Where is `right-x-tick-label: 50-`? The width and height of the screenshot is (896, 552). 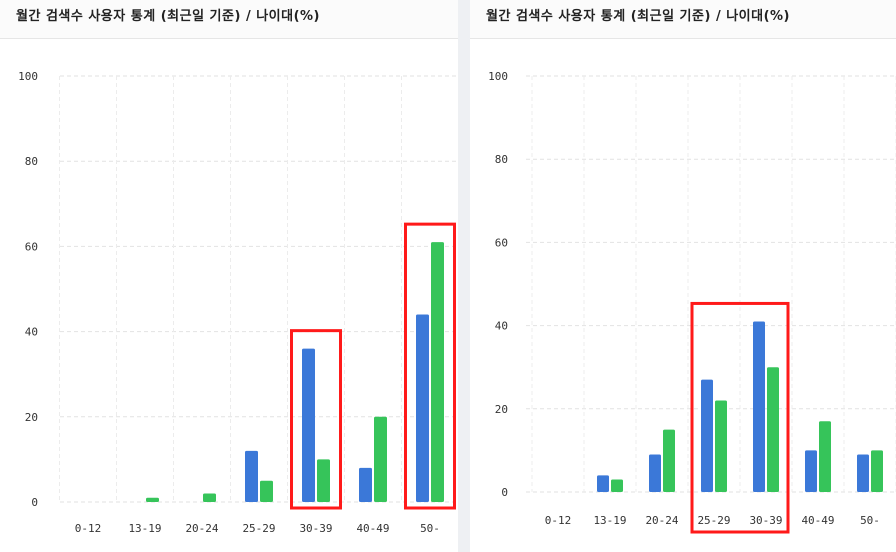 right-x-tick-label: 50- is located at coordinates (870, 520).